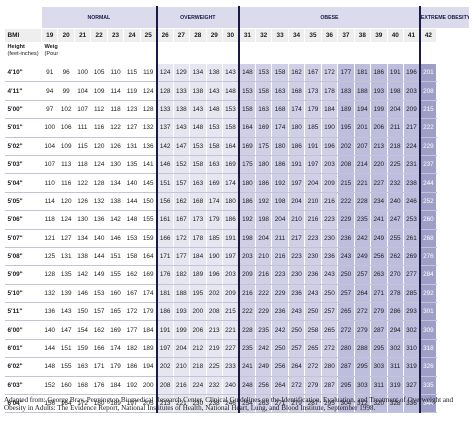 Image resolution: width=474 pixels, height=429 pixels. What do you see at coordinates (427, 73) in the screenshot?
I see `weight-cell: 201` at bounding box center [427, 73].